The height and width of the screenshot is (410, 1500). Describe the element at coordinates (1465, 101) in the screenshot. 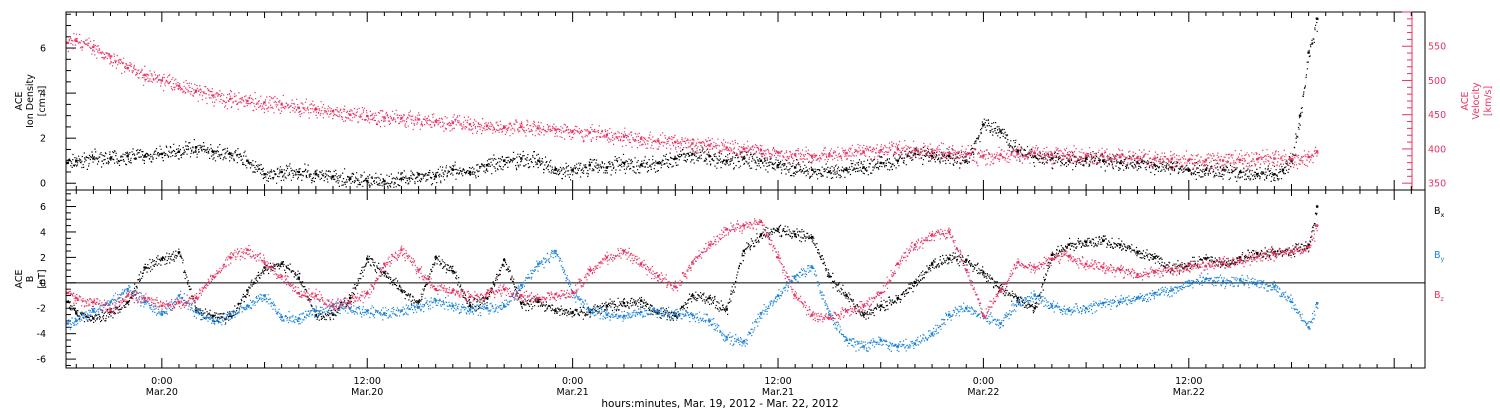

I see `velocity-axis-title-line1: ACE` at that location.